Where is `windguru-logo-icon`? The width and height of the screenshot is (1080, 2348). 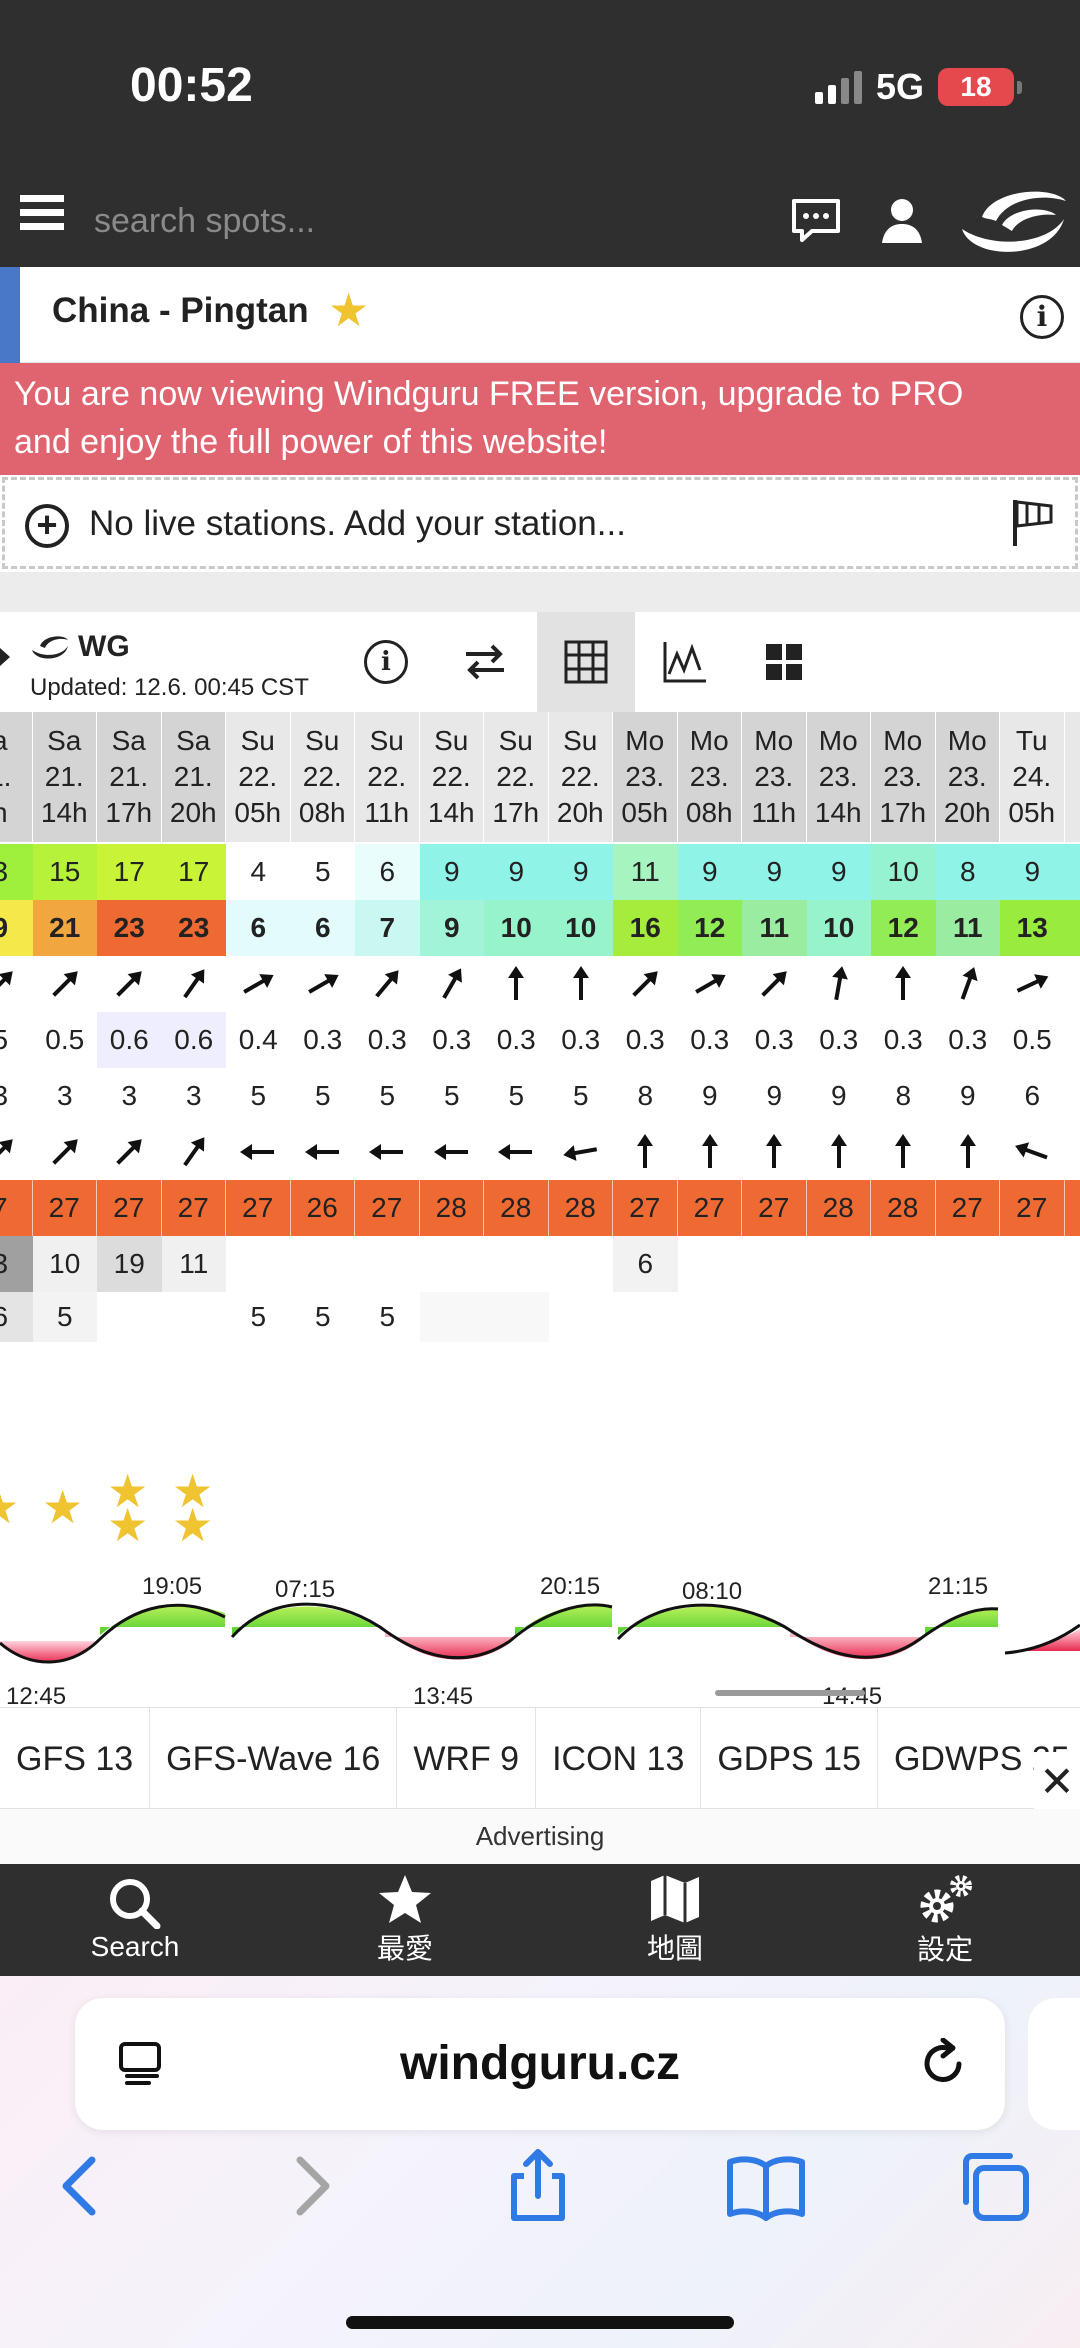
windguru-logo-icon is located at coordinates (1011, 222).